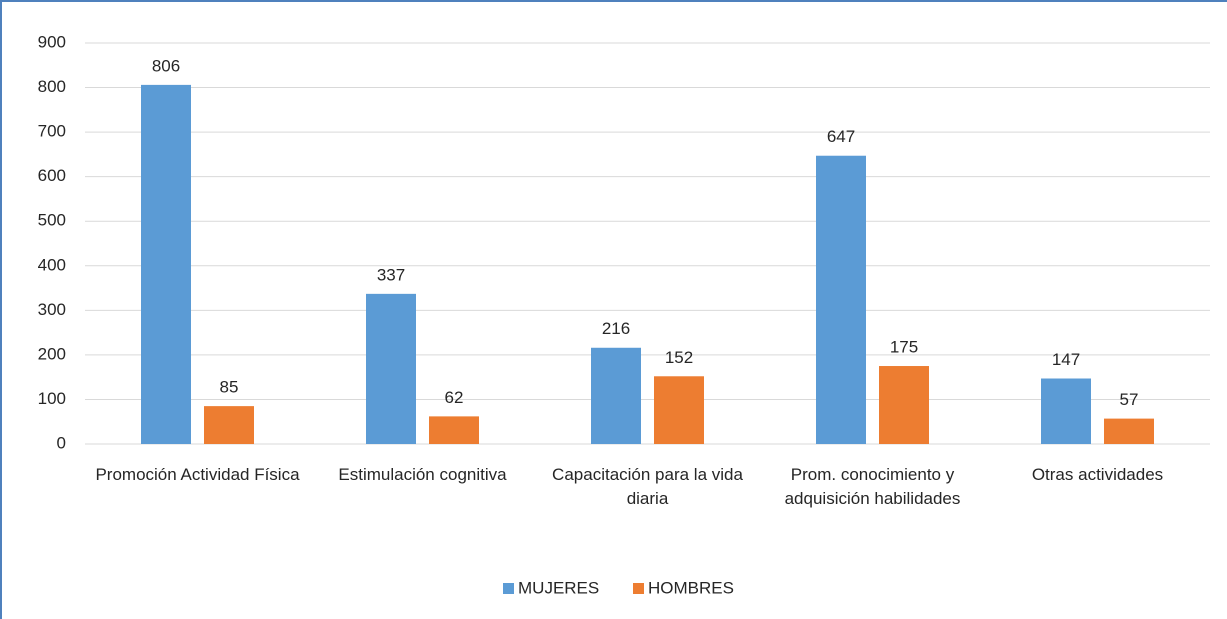 This screenshot has width=1227, height=619. Describe the element at coordinates (454, 397) in the screenshot. I see `data-label: 62` at that location.